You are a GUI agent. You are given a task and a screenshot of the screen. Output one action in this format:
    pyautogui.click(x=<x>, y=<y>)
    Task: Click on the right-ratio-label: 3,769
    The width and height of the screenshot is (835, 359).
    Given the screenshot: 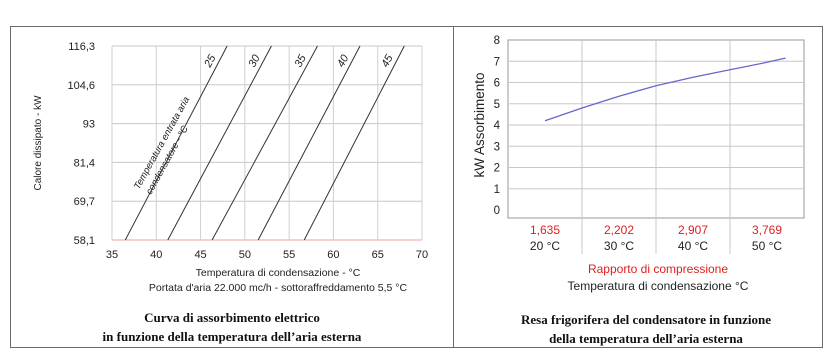 What is the action you would take?
    pyautogui.click(x=767, y=230)
    